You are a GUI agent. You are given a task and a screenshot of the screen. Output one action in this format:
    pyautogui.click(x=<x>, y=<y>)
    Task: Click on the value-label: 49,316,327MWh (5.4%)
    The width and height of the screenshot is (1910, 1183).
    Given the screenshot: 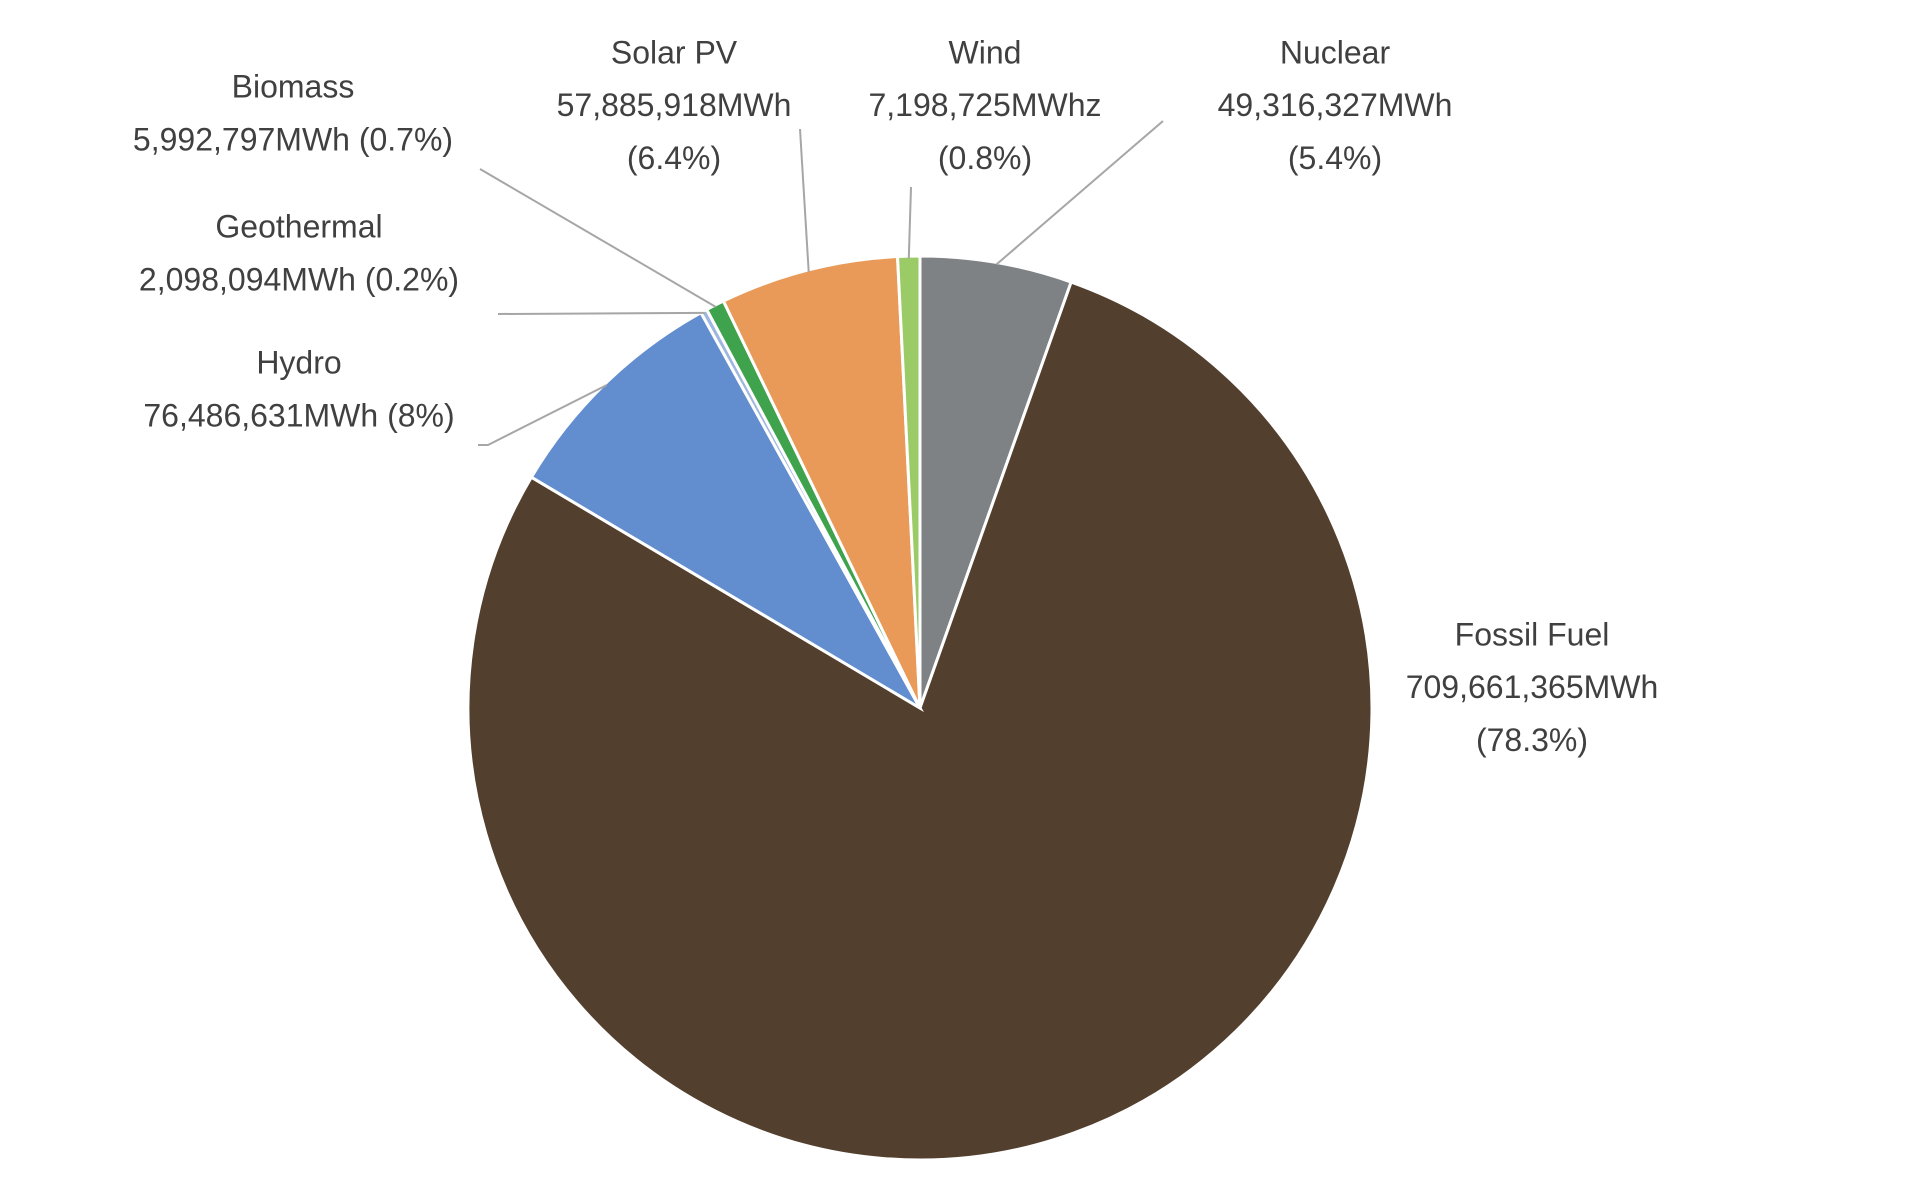 What is the action you would take?
    pyautogui.click(x=1335, y=131)
    